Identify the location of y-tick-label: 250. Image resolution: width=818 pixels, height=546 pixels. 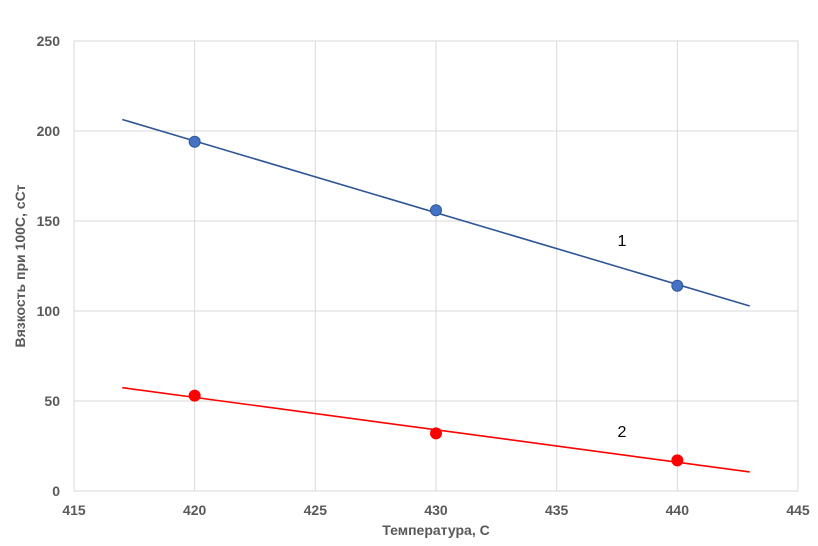
(49, 41).